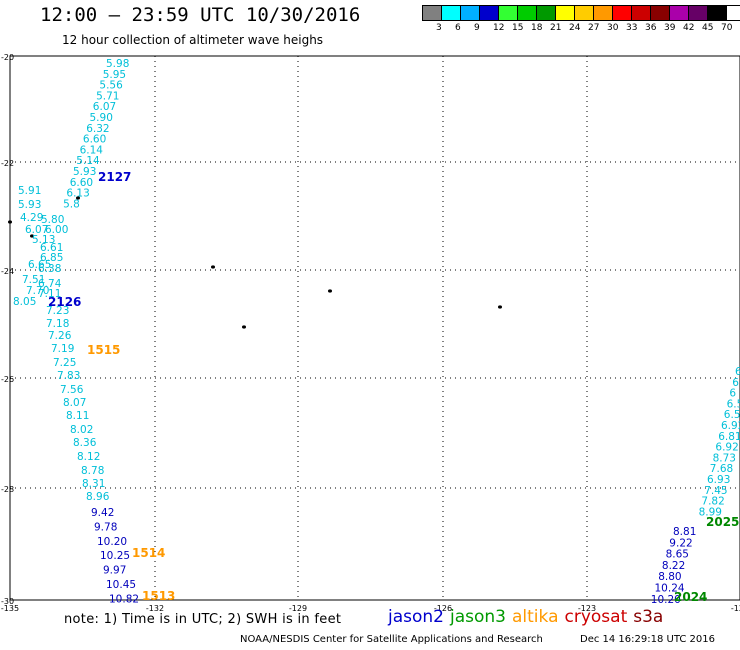  What do you see at coordinates (10, 608) in the screenshot?
I see `lon-tick-label: -135` at bounding box center [10, 608].